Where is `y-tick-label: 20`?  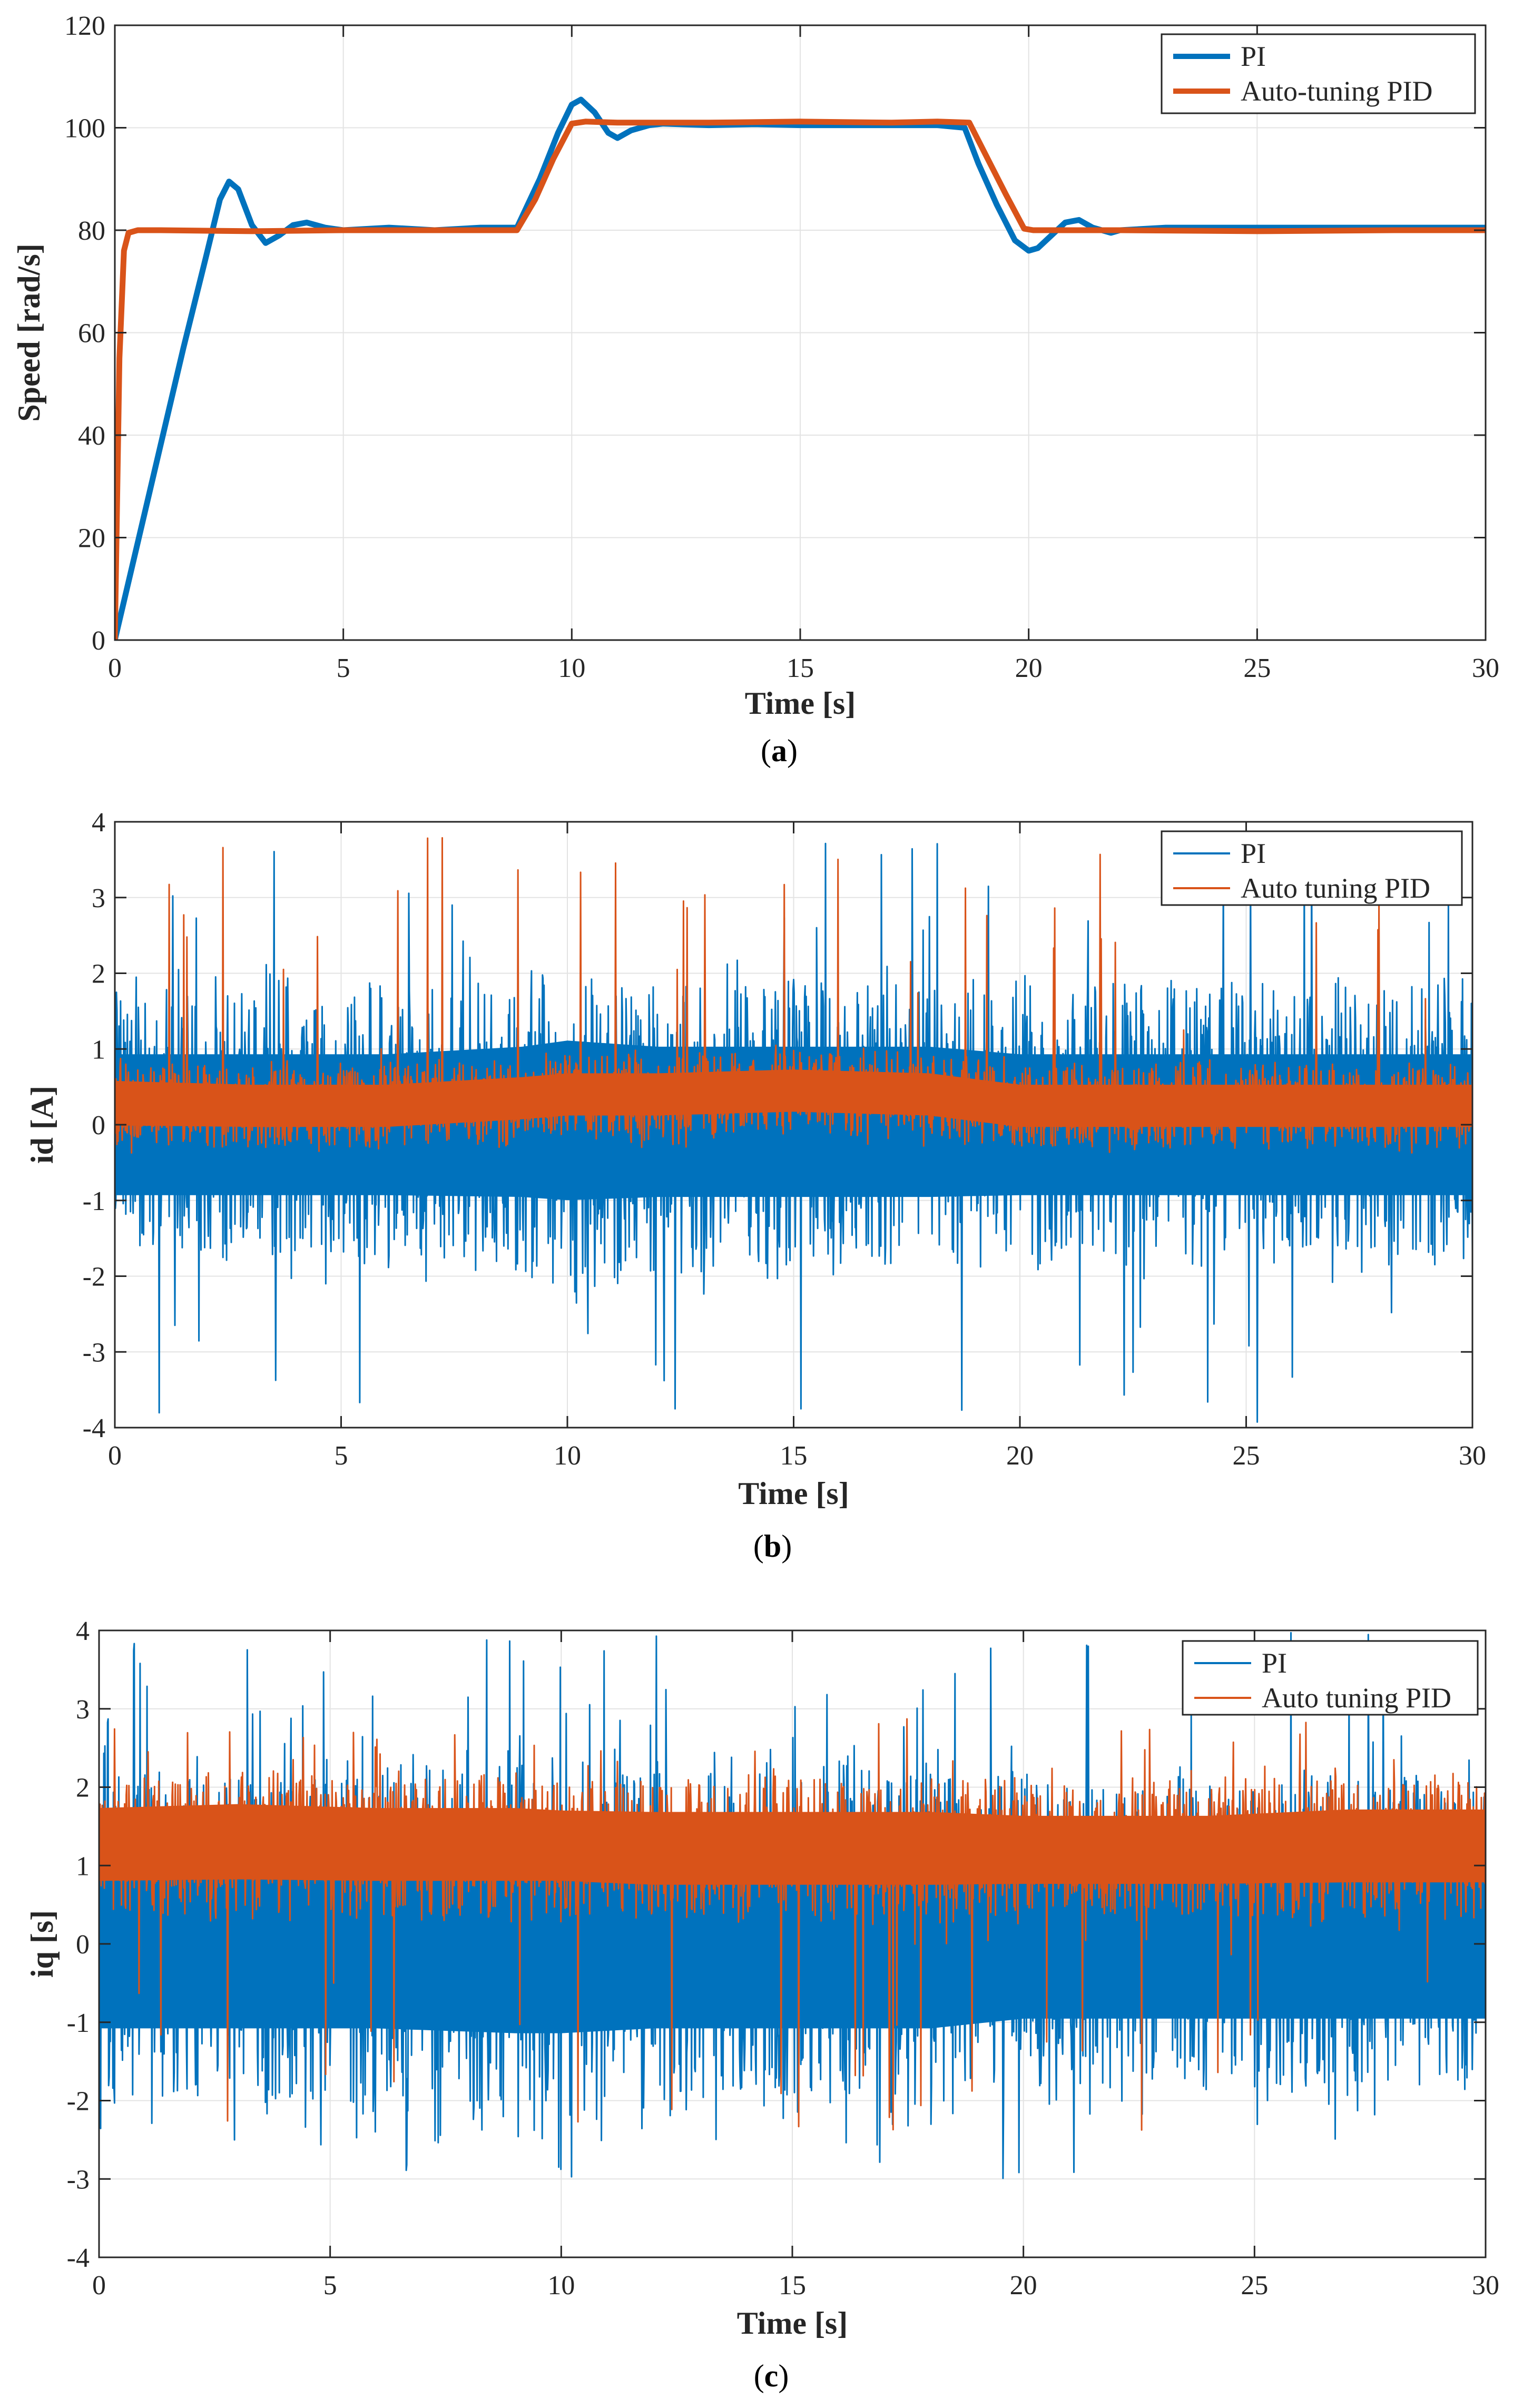
y-tick-label: 20 is located at coordinates (91, 539).